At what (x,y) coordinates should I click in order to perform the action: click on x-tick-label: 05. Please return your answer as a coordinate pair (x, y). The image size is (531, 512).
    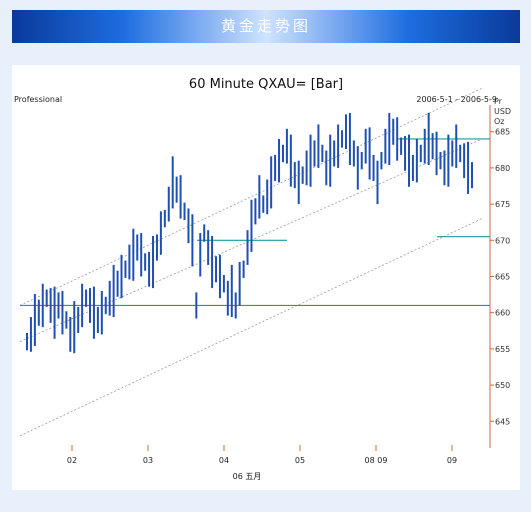
    Looking at the image, I should click on (300, 460).